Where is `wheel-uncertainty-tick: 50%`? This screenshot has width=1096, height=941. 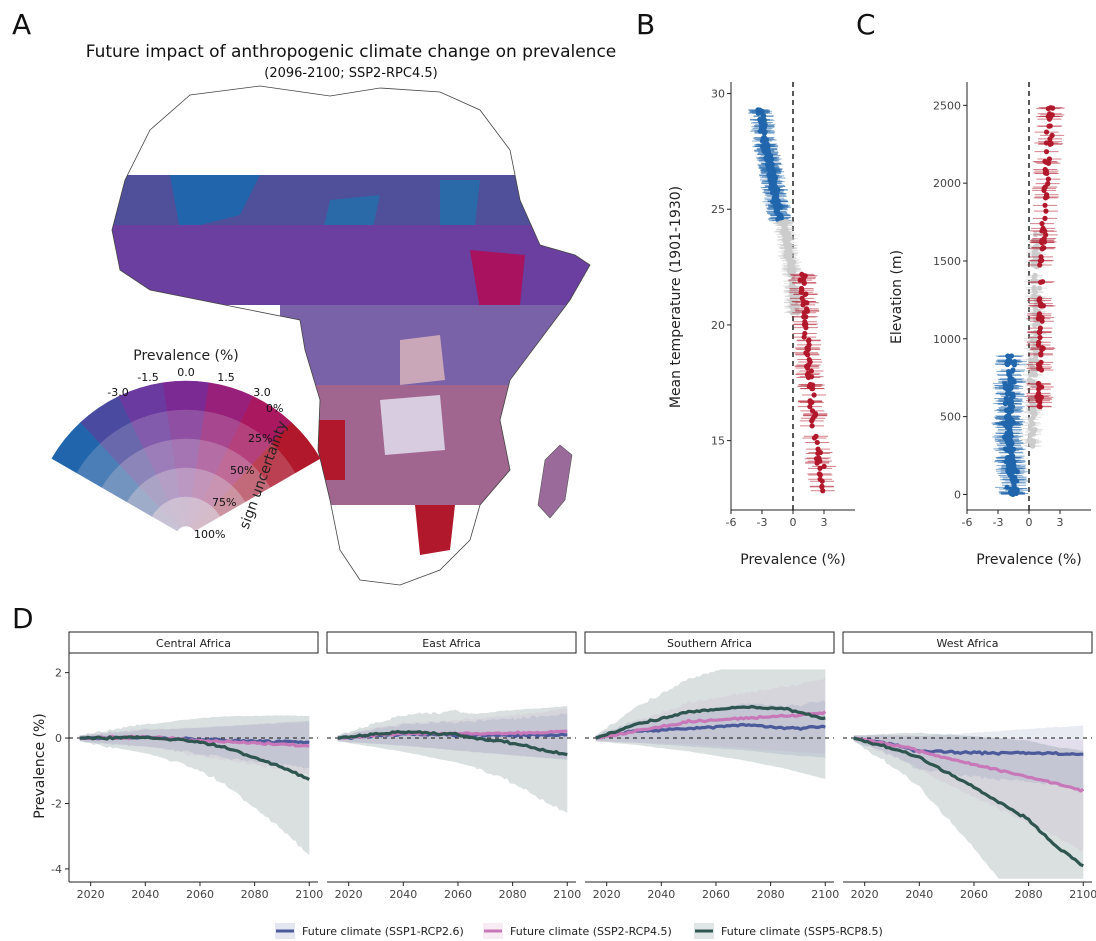
wheel-uncertainty-tick: 50% is located at coordinates (242, 470).